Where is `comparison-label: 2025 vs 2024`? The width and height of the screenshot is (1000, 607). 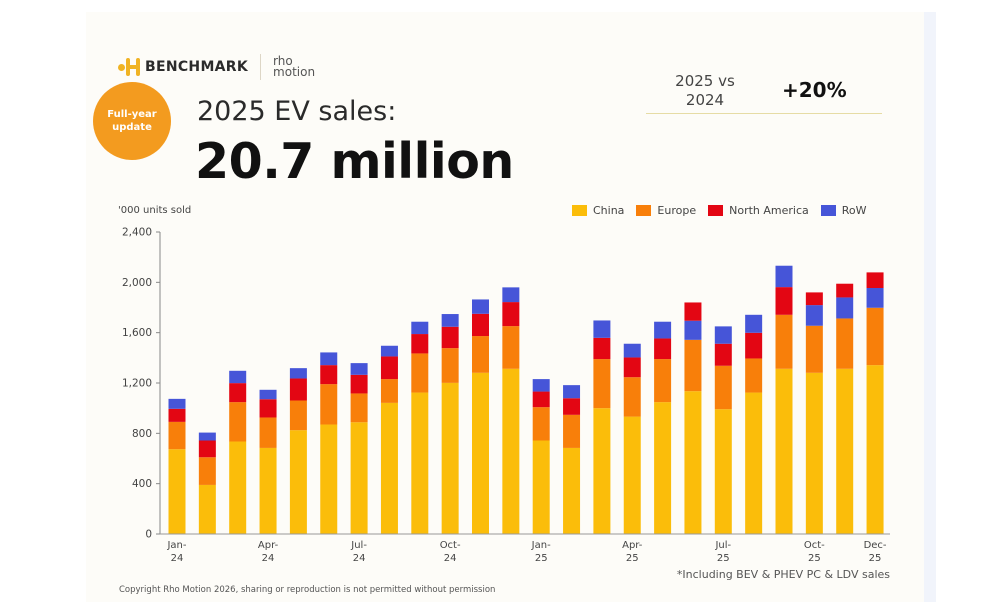
comparison-label: 2025 vs 2024 is located at coordinates (705, 91).